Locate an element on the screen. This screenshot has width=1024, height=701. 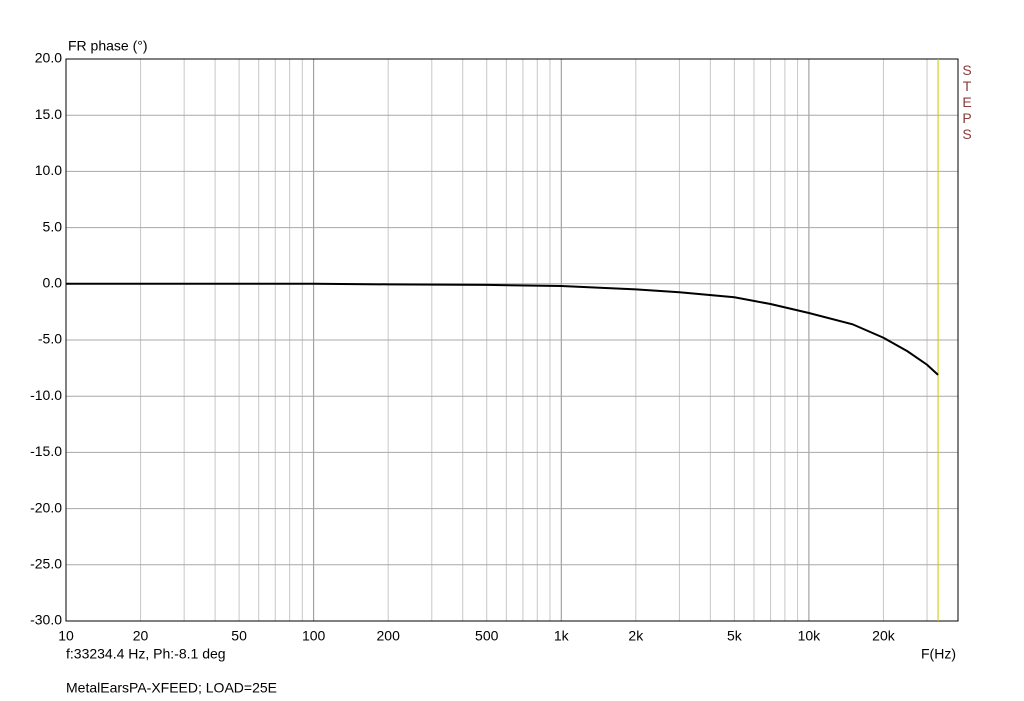
x-tick-label: 2k is located at coordinates (636, 636).